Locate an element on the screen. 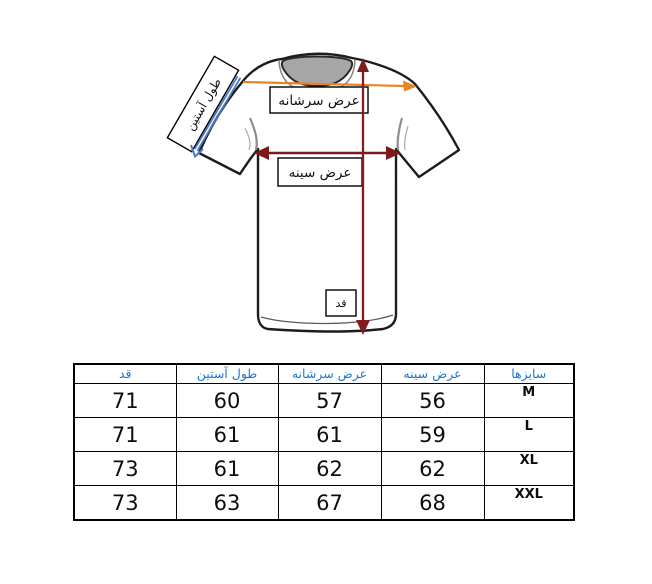  cell-shoulder: 67 is located at coordinates (329, 503).